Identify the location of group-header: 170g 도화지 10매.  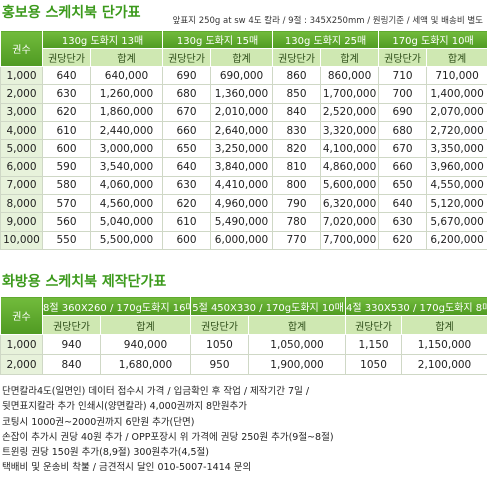
(432, 39).